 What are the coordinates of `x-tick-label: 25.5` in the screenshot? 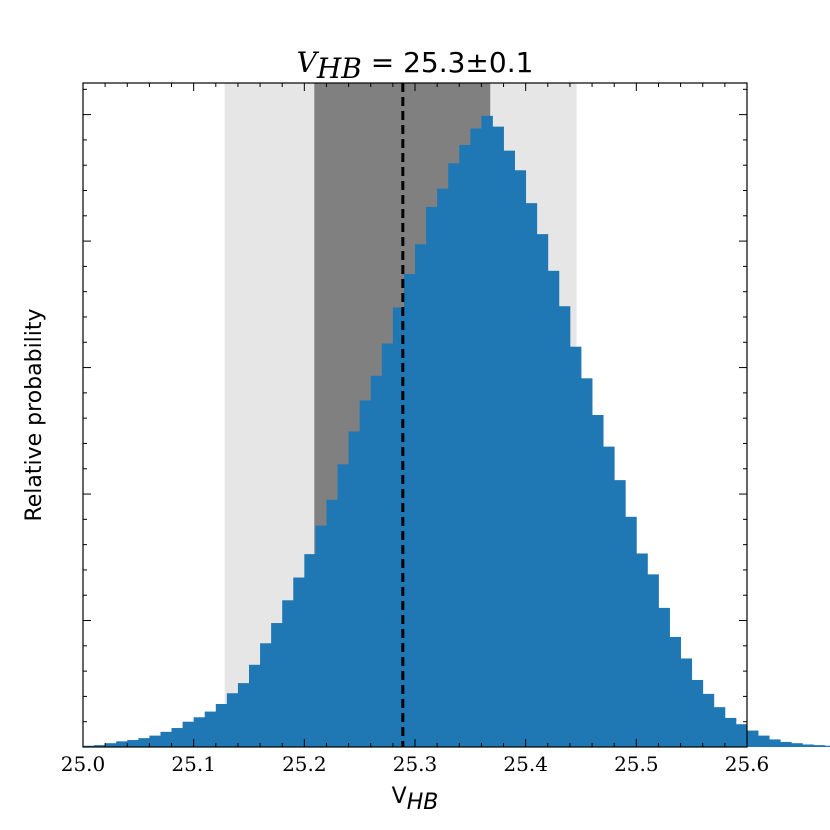 It's located at (636, 764).